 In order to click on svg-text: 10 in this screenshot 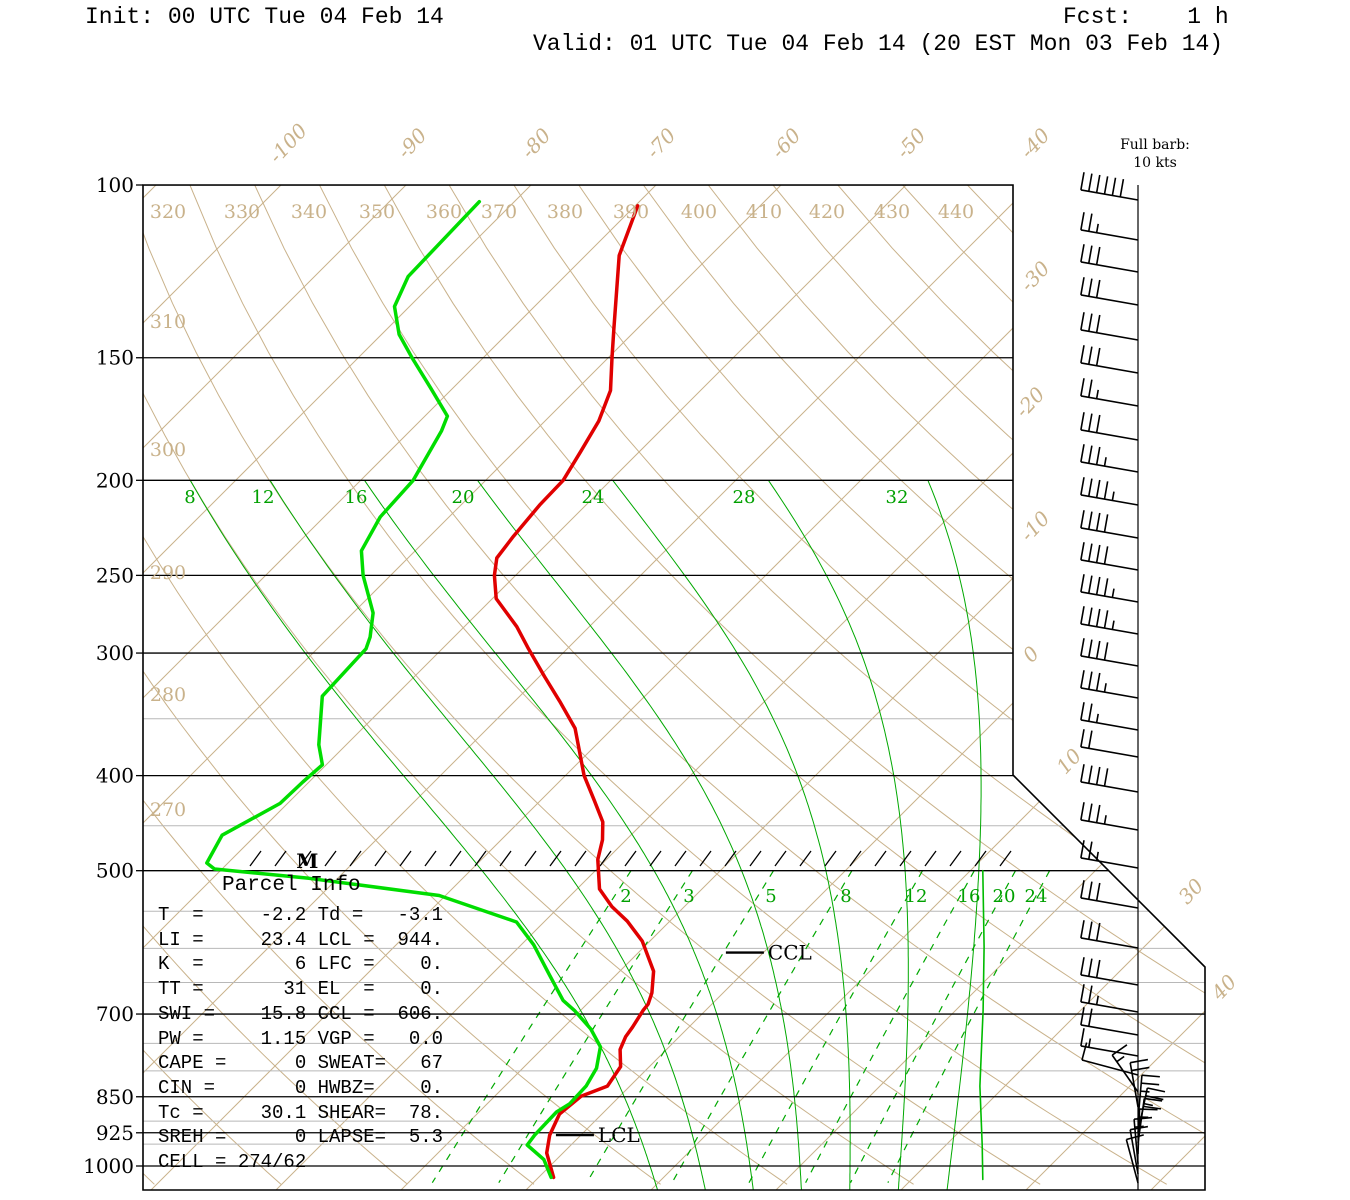, I will do `click(1068, 761)`.